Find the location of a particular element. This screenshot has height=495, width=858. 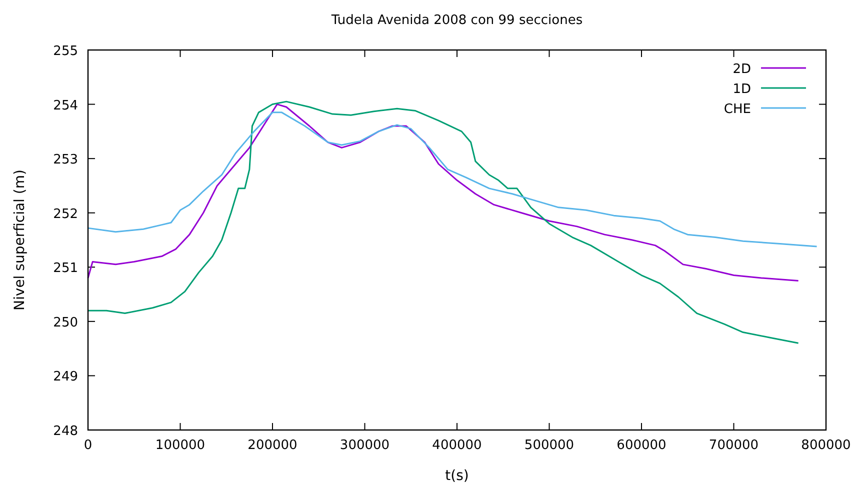

x-tick-label: 600000 is located at coordinates (641, 445).